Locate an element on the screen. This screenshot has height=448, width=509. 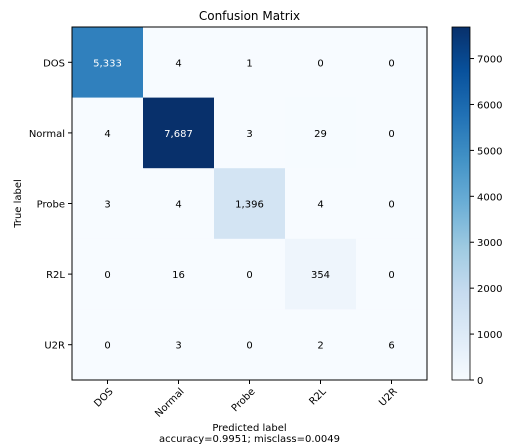
colorbar is located at coordinates (461, 203).